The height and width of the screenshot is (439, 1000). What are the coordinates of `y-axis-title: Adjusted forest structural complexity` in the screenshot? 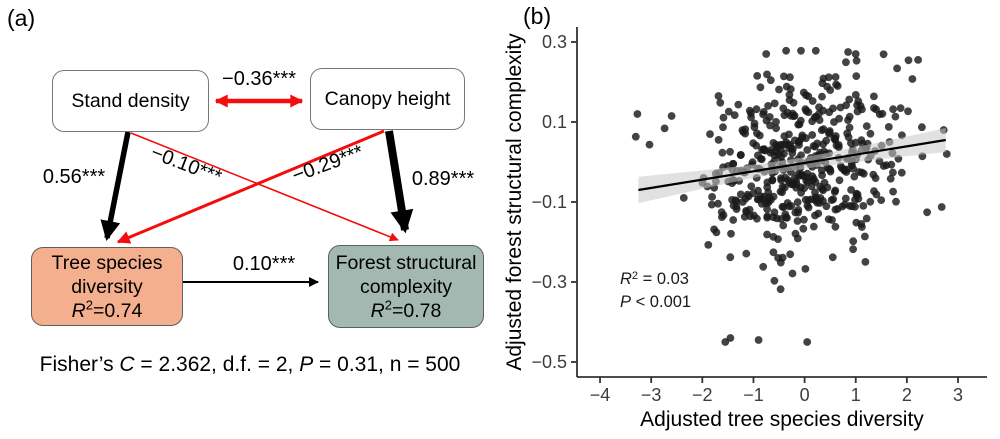 It's located at (514, 202).